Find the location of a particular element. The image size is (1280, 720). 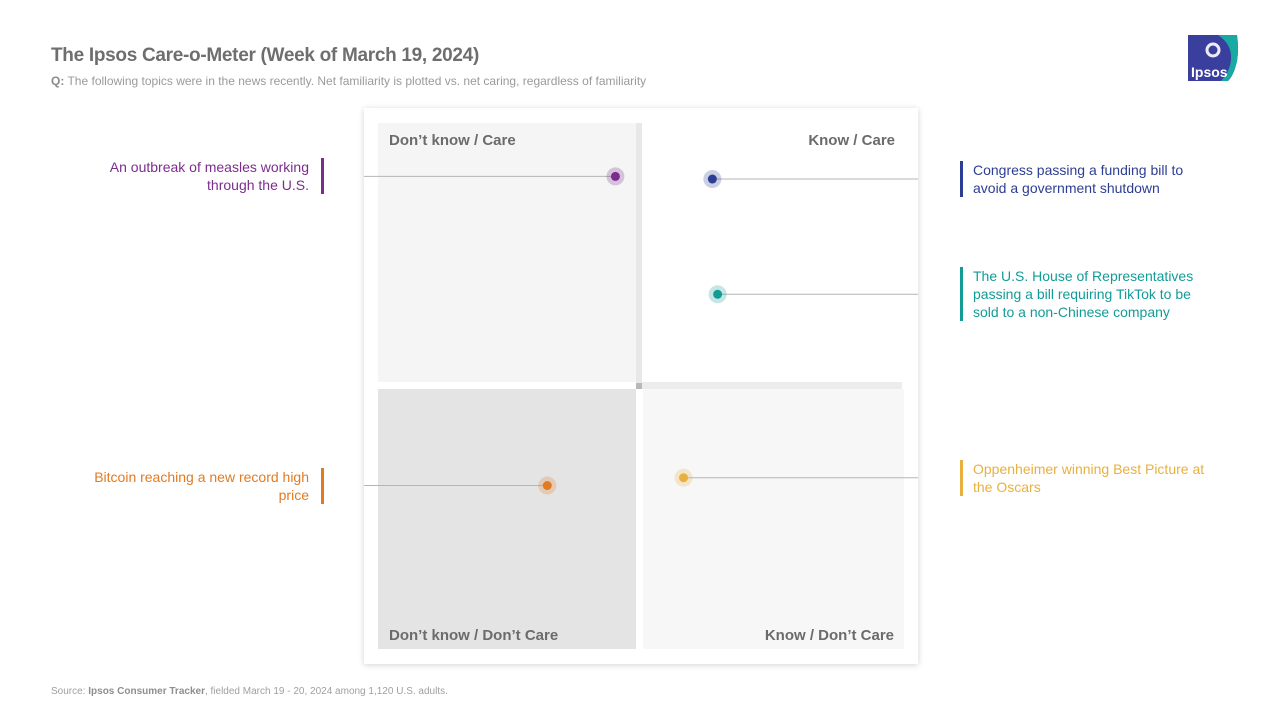

quadrant-bottom-right-bg is located at coordinates (773, 519).